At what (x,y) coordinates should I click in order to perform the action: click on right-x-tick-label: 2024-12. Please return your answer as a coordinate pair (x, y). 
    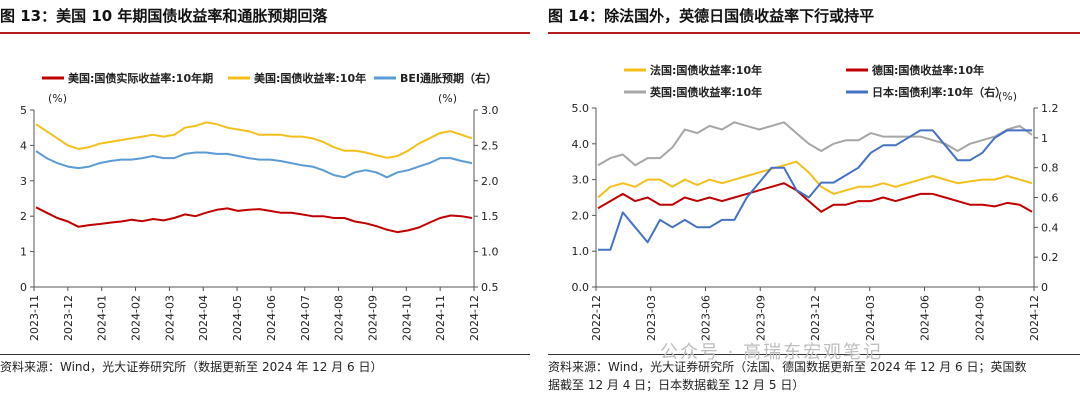
    Looking at the image, I should click on (1034, 318).